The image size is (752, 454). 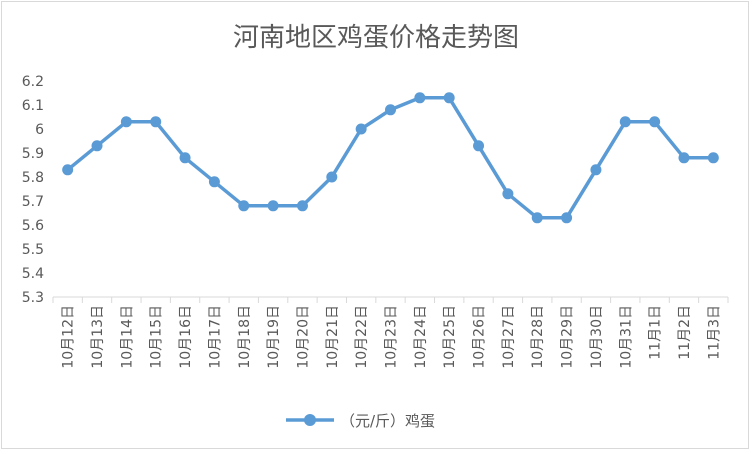 I want to click on x-tick-label: 11月3日, so click(x=714, y=332).